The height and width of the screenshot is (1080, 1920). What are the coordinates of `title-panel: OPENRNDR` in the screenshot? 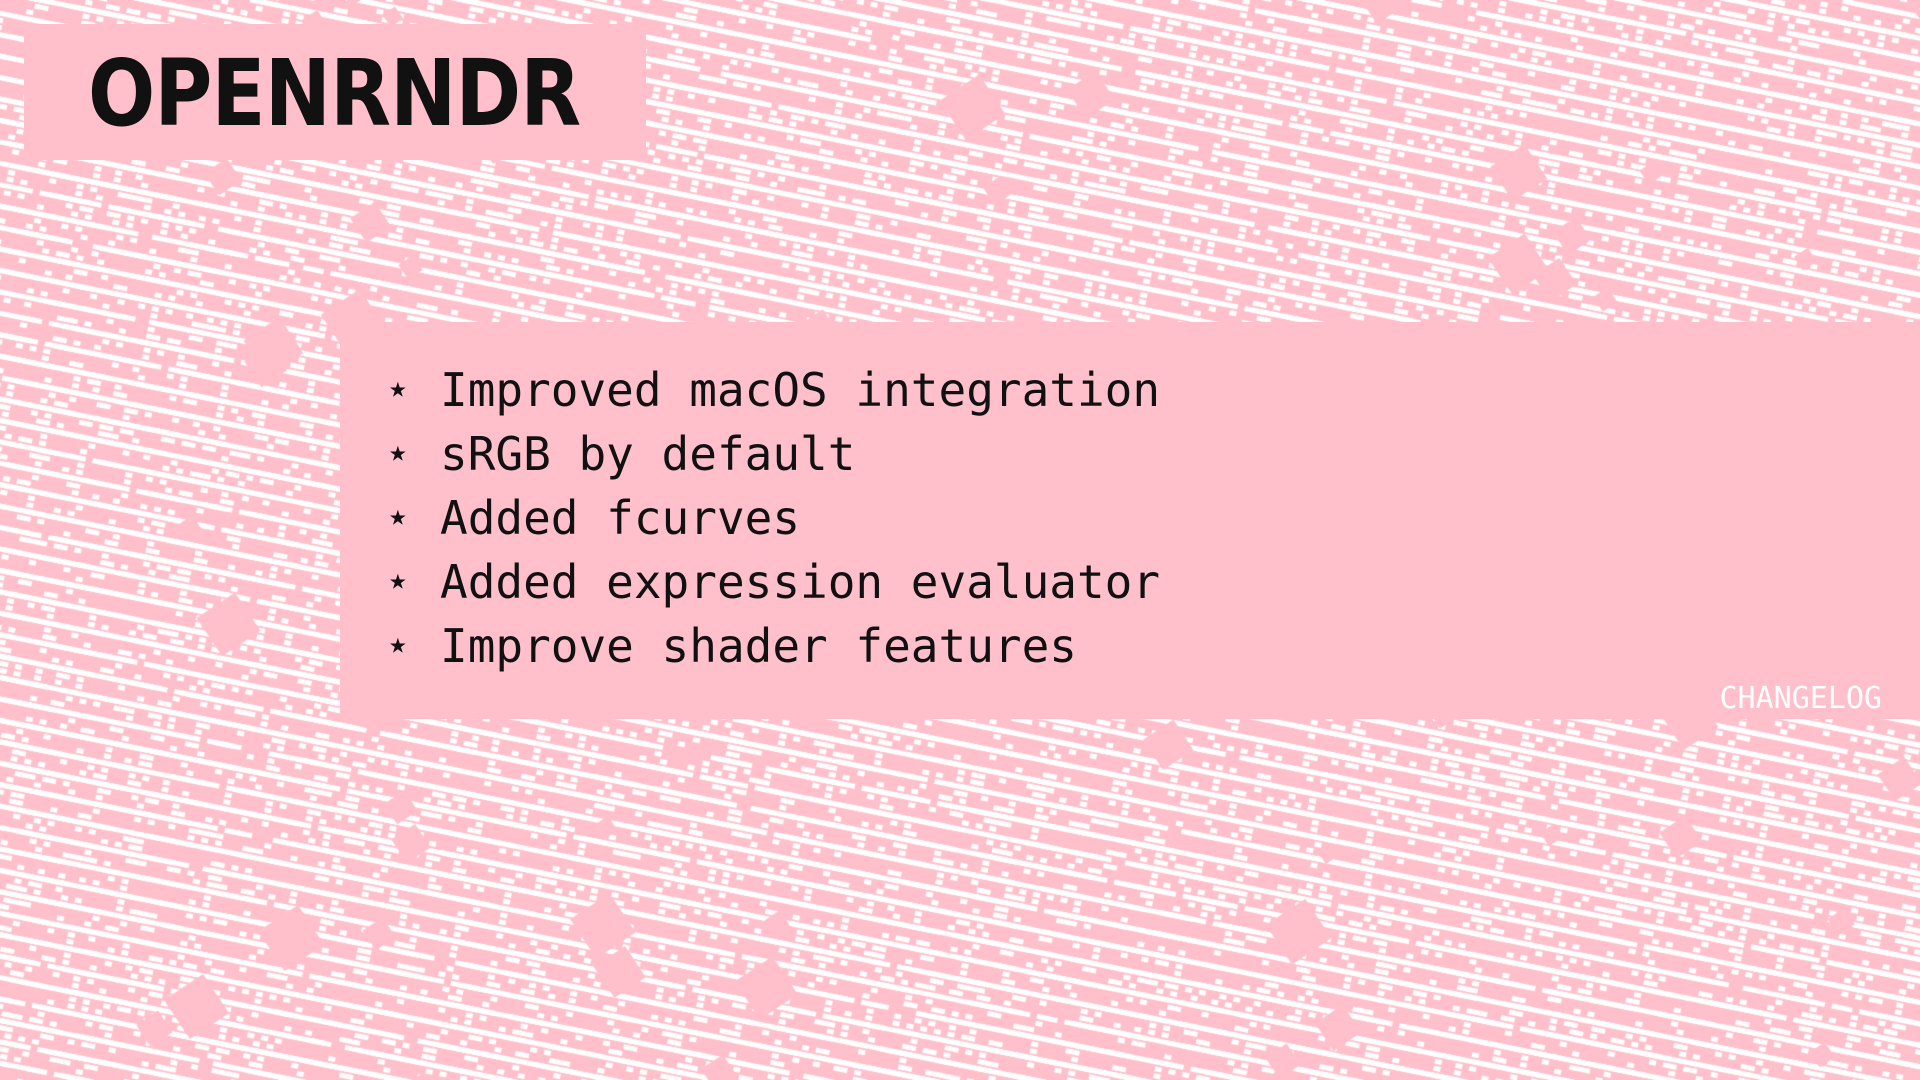 It's located at (335, 92).